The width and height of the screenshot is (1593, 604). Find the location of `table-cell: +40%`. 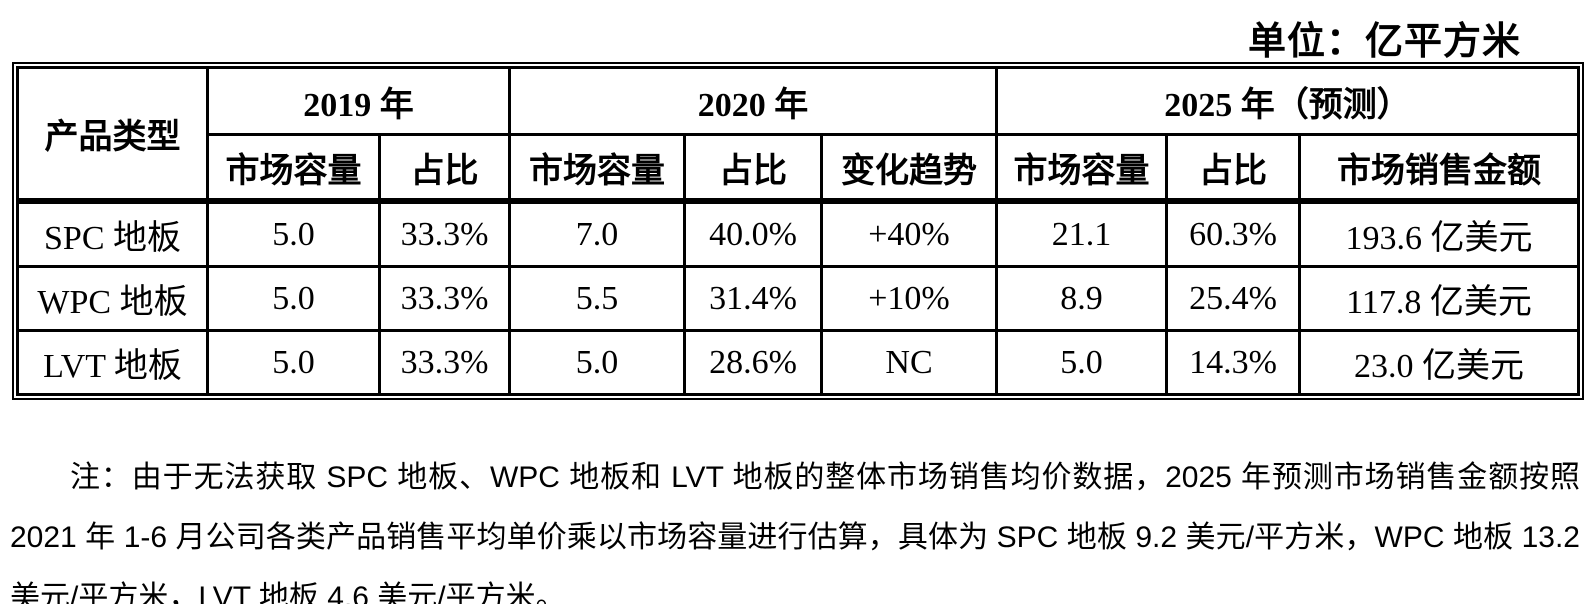

table-cell: +40% is located at coordinates (909, 233).